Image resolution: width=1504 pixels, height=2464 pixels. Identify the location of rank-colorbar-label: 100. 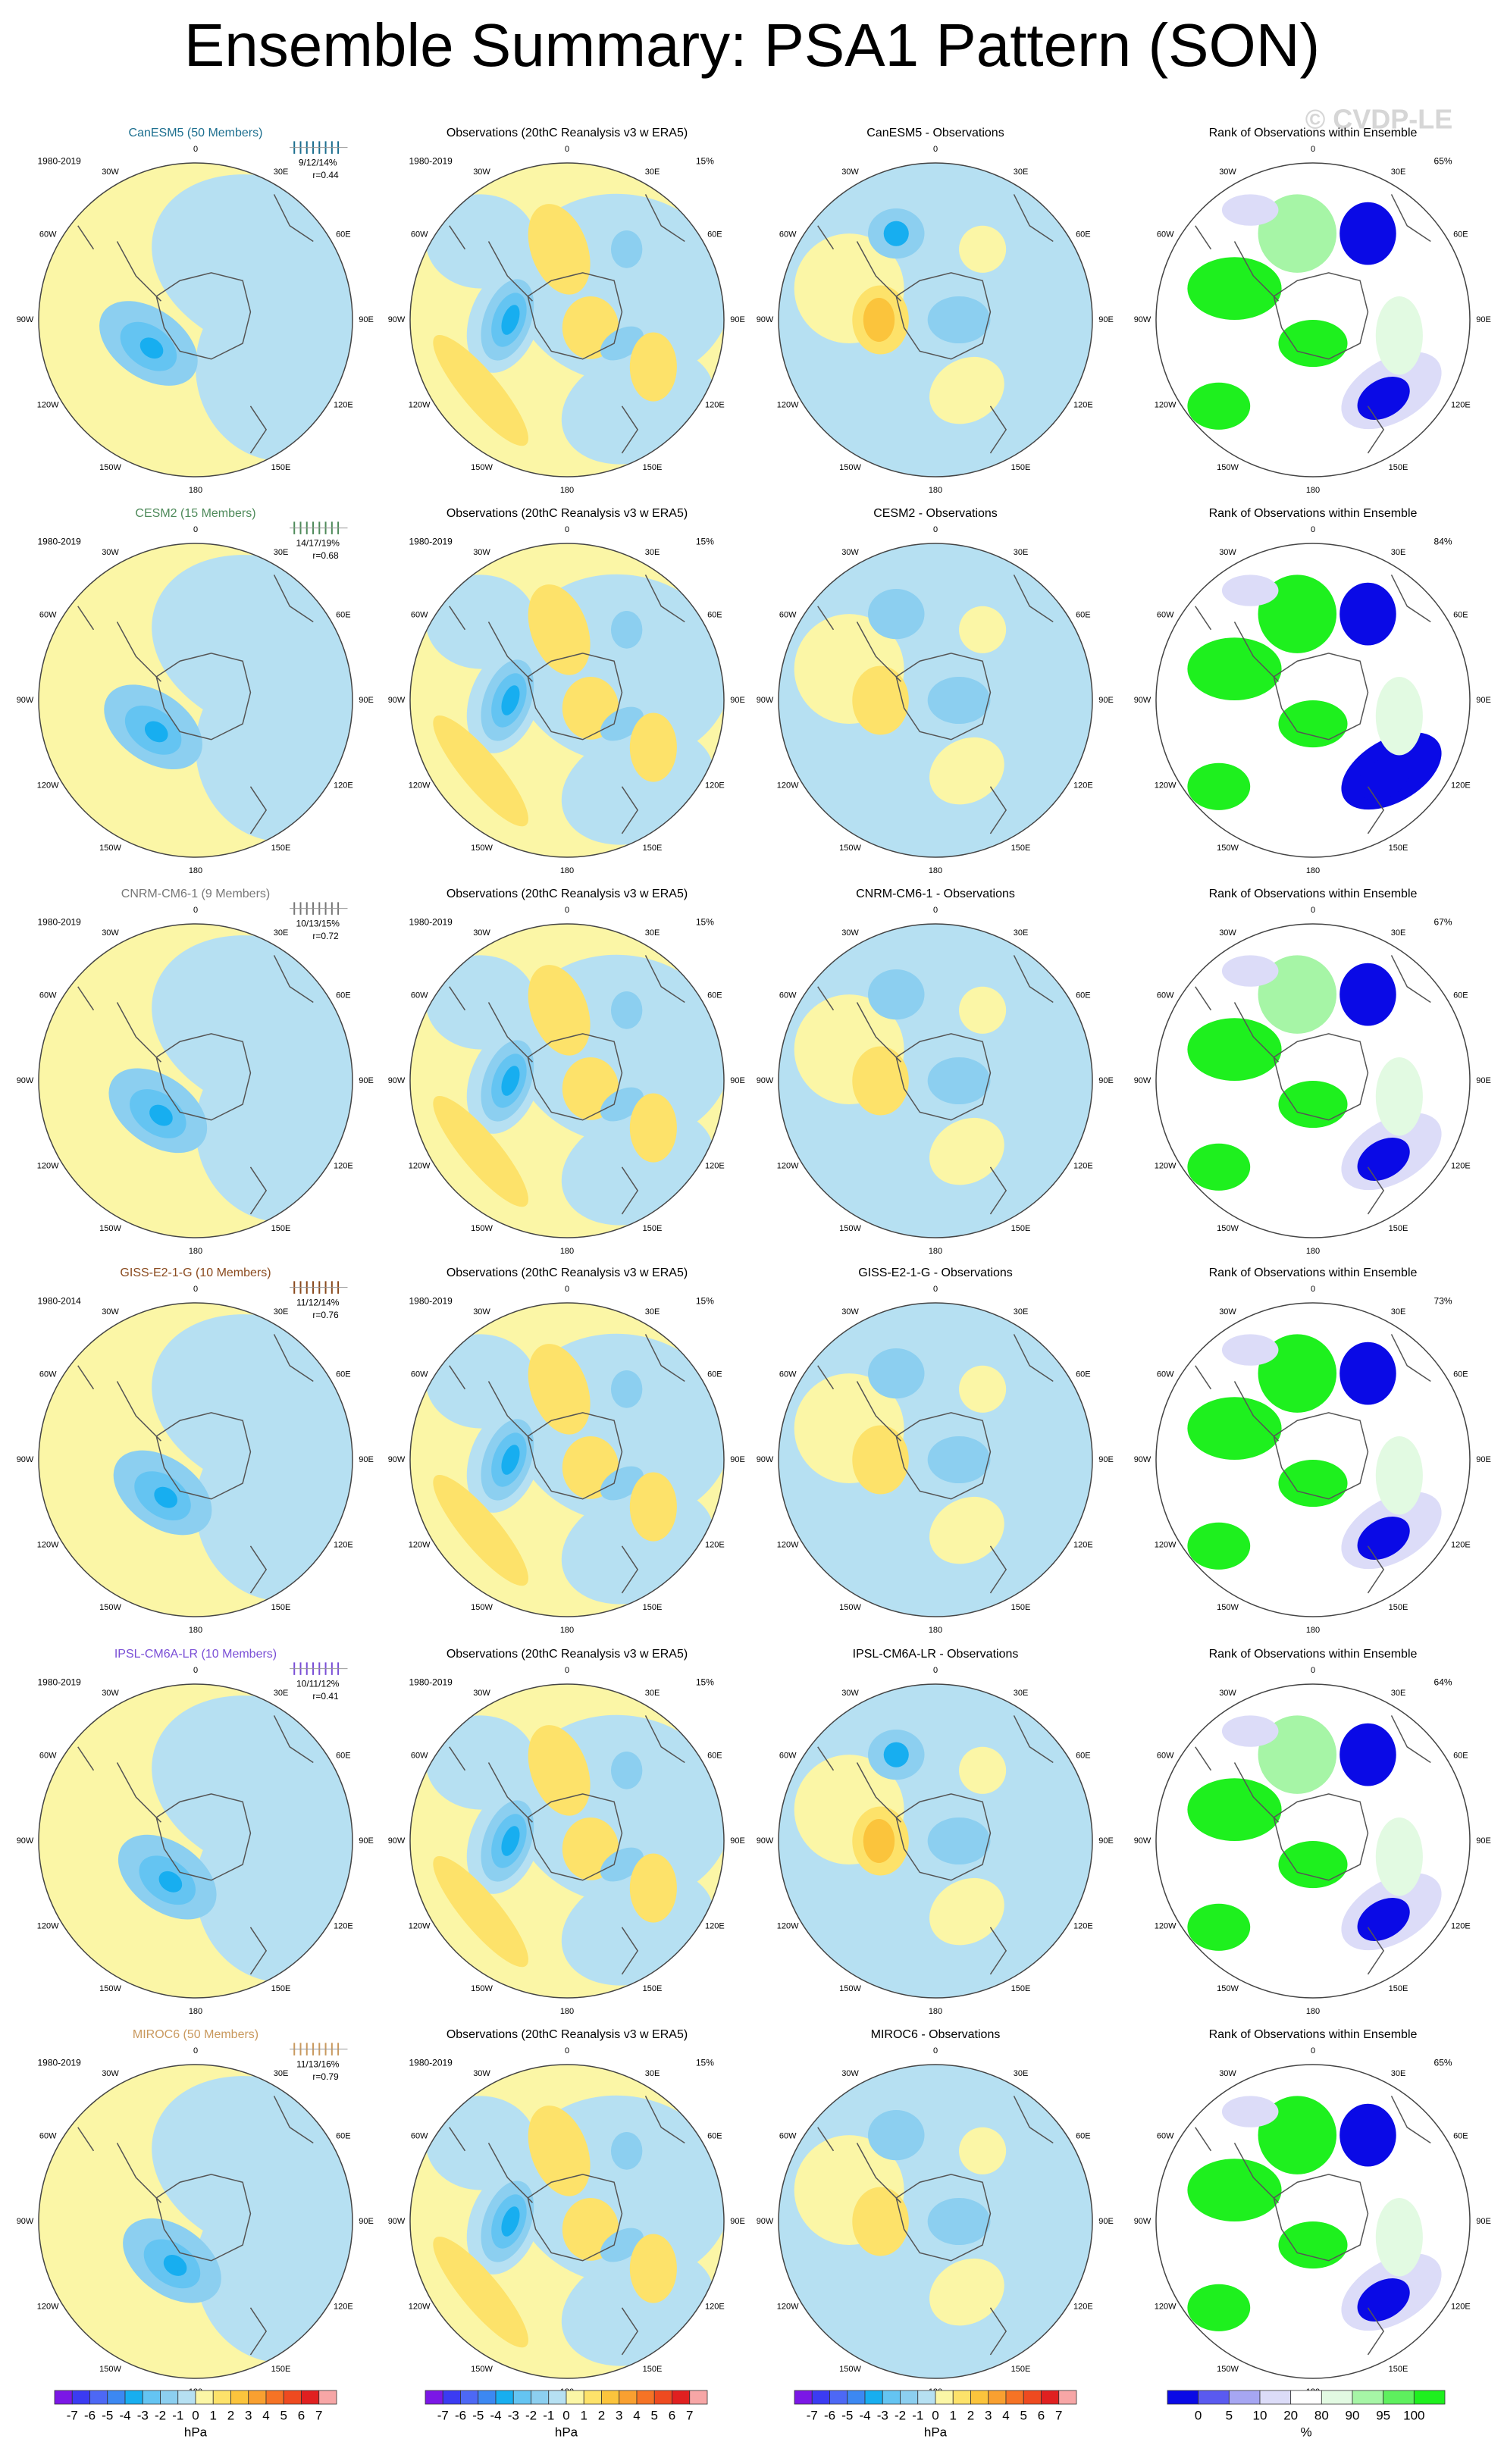
(1413, 2415).